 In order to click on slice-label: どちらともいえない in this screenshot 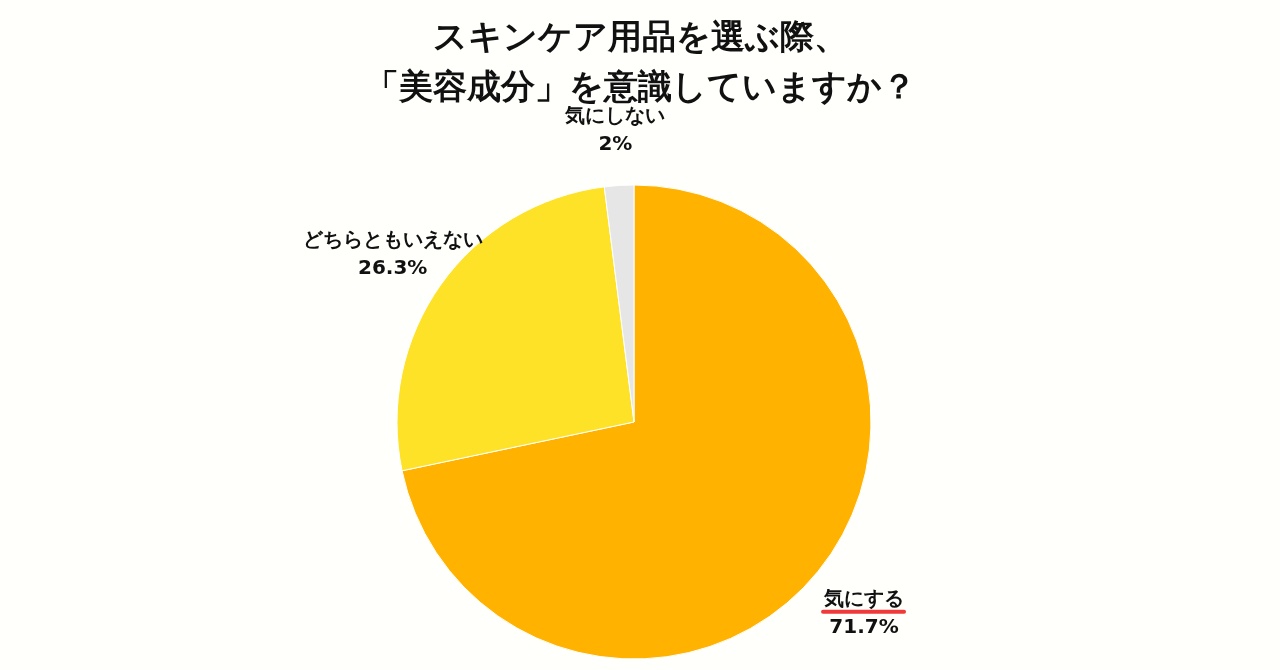, I will do `click(392, 239)`.